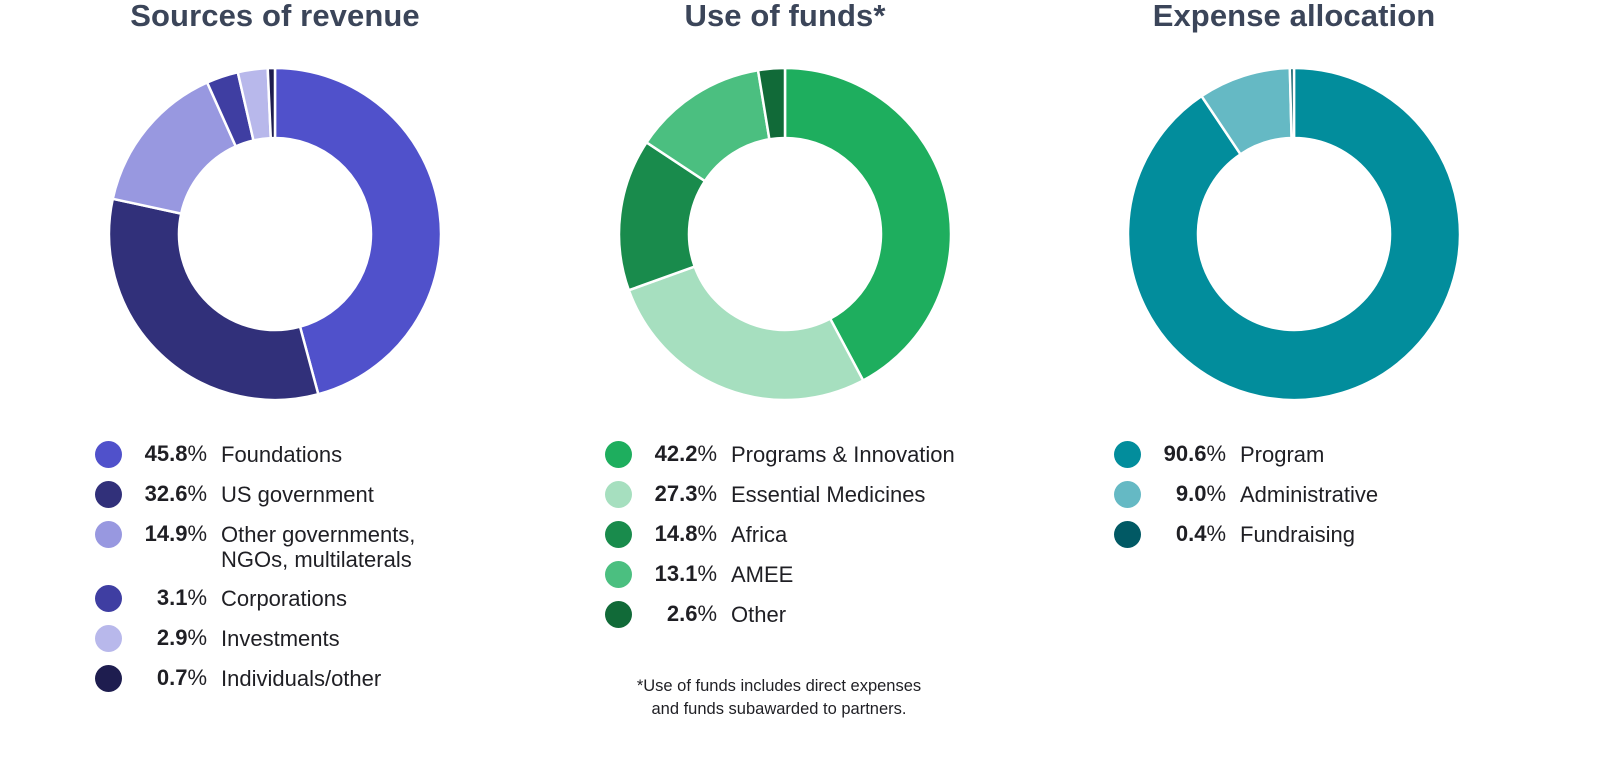 The image size is (1600, 762). I want to click on legend-value: 2.6%, so click(691, 613).